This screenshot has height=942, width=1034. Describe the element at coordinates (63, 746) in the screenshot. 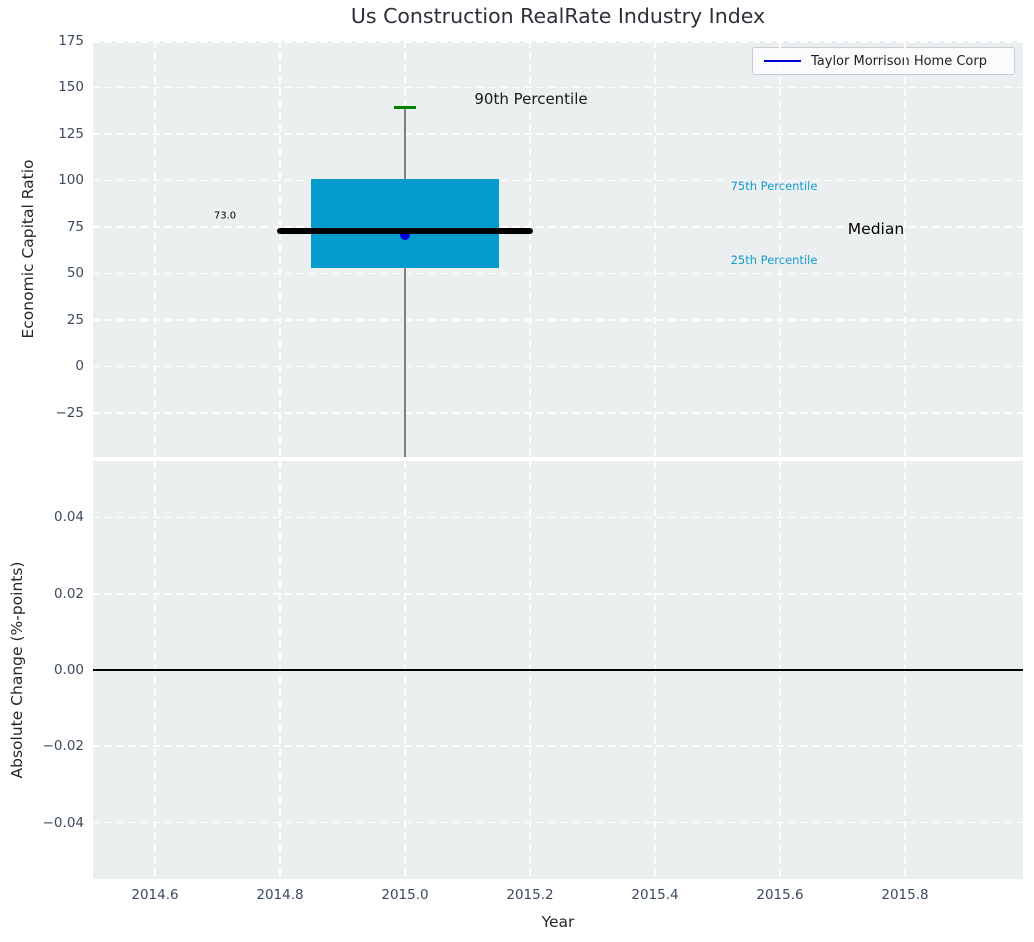

I see `y-tick-label: −0.02` at that location.